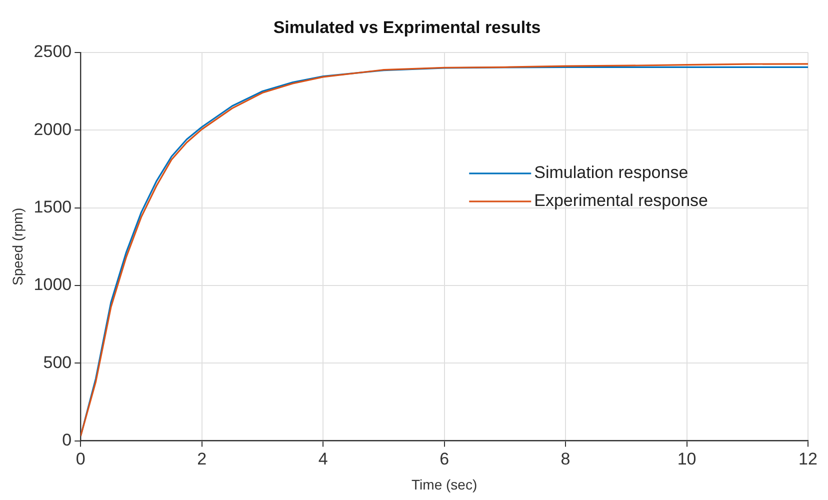 This screenshot has width=828, height=500. Describe the element at coordinates (323, 459) in the screenshot. I see `x-tick-label: 4` at that location.